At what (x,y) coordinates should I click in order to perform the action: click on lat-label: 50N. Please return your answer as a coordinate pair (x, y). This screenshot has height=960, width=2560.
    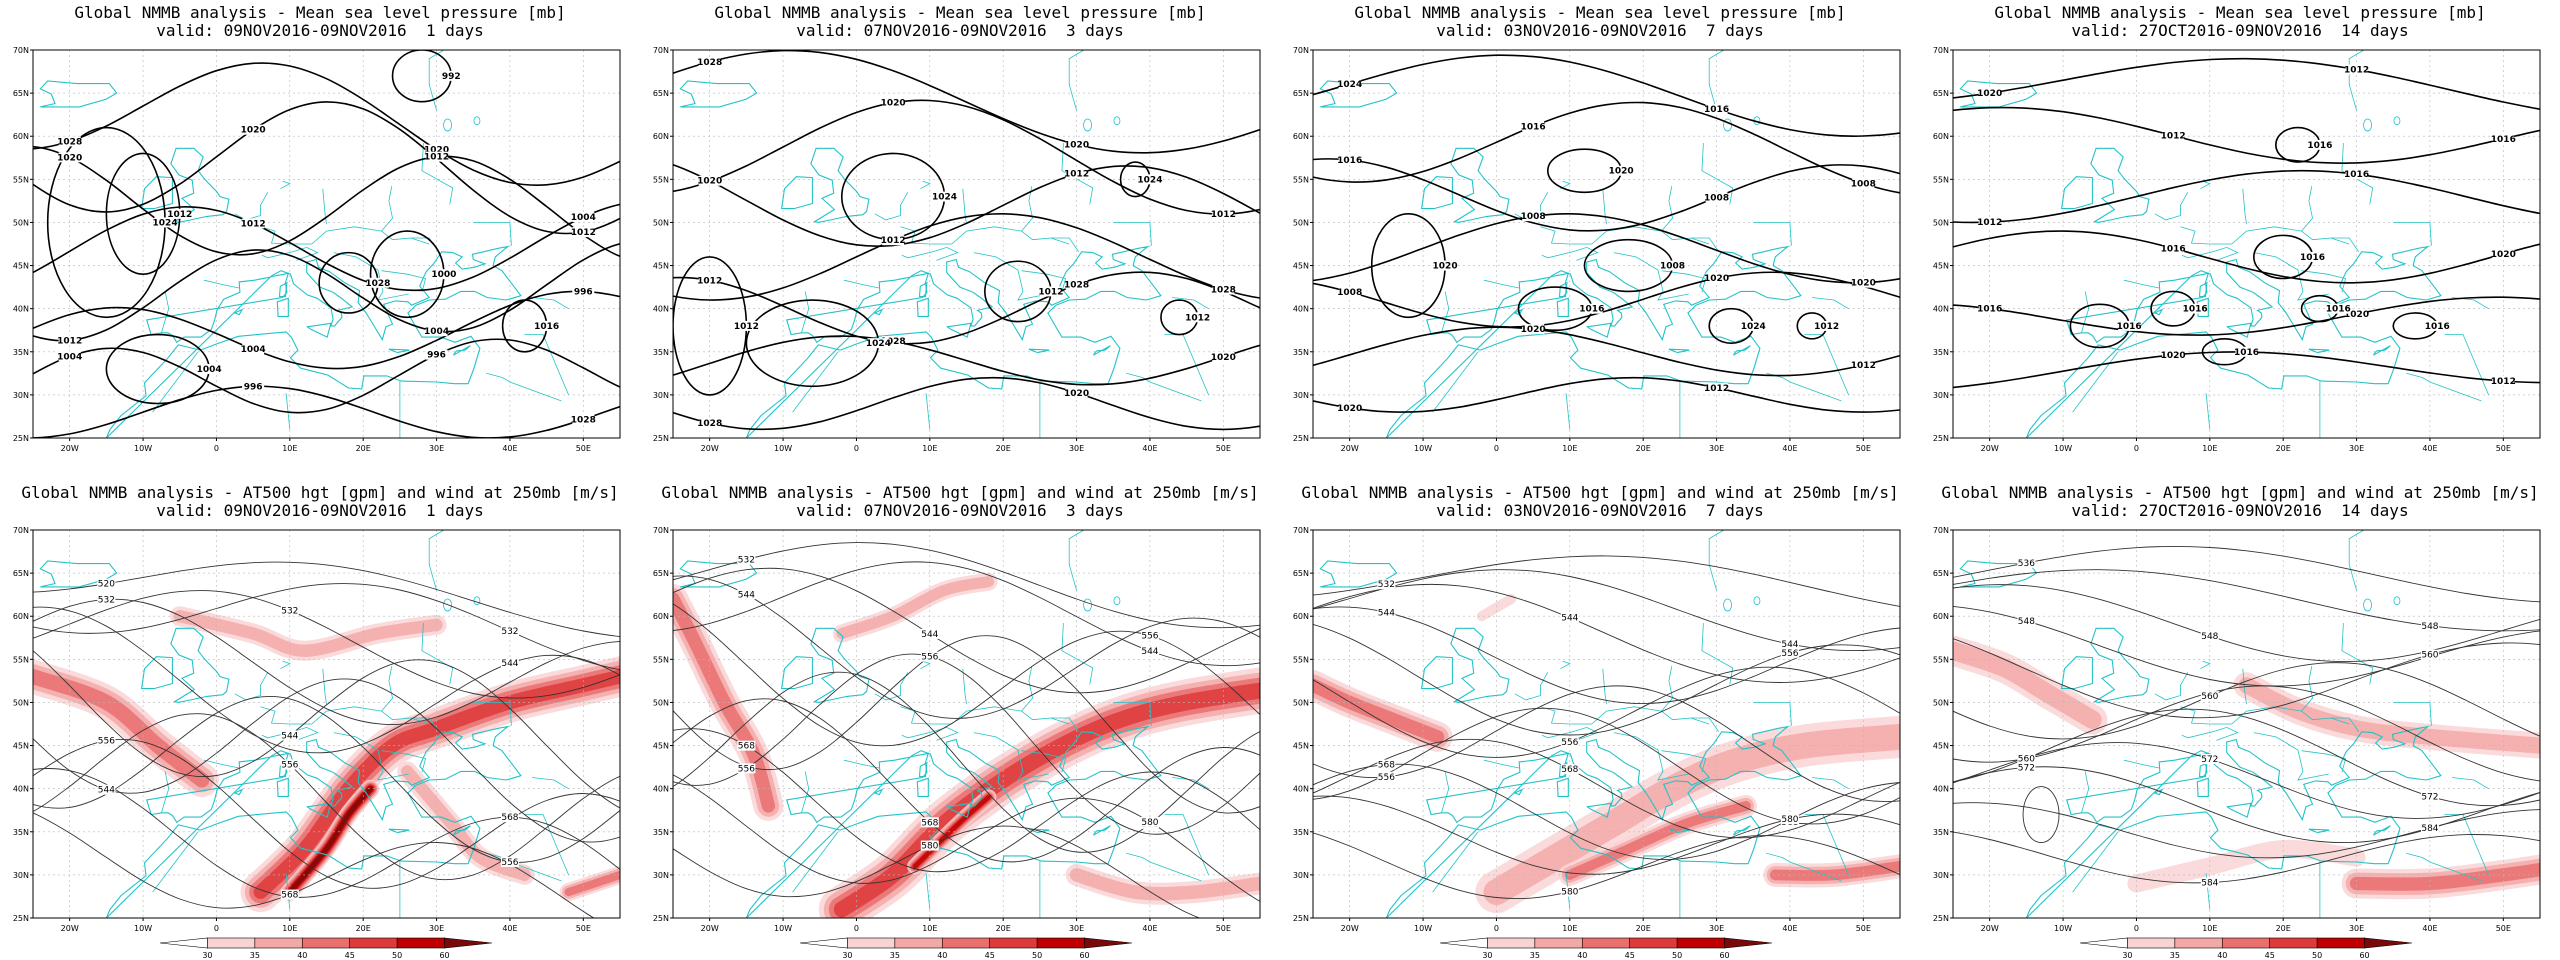
    Looking at the image, I should click on (661, 702).